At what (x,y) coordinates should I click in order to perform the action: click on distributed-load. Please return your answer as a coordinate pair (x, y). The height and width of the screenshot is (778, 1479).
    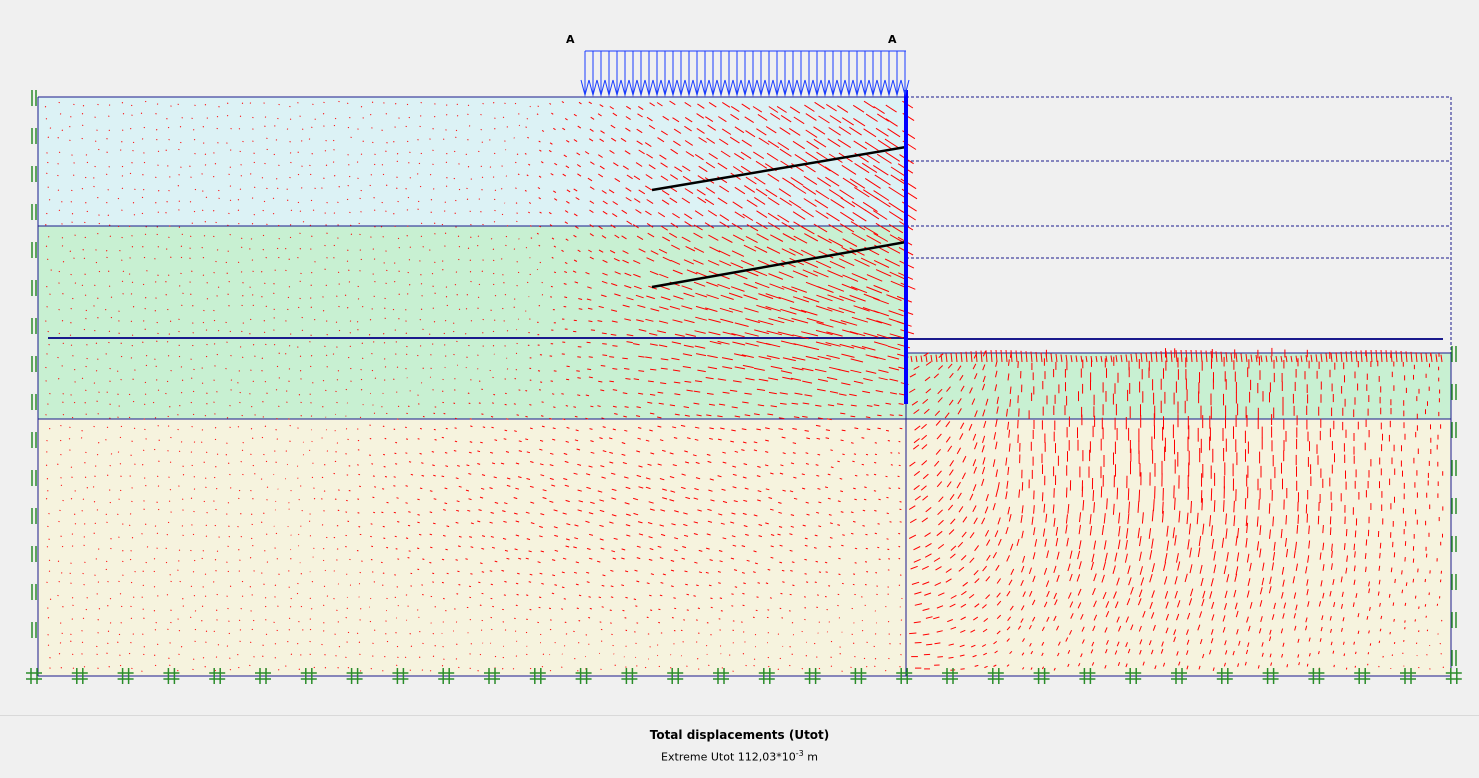
    Looking at the image, I should click on (745, 73).